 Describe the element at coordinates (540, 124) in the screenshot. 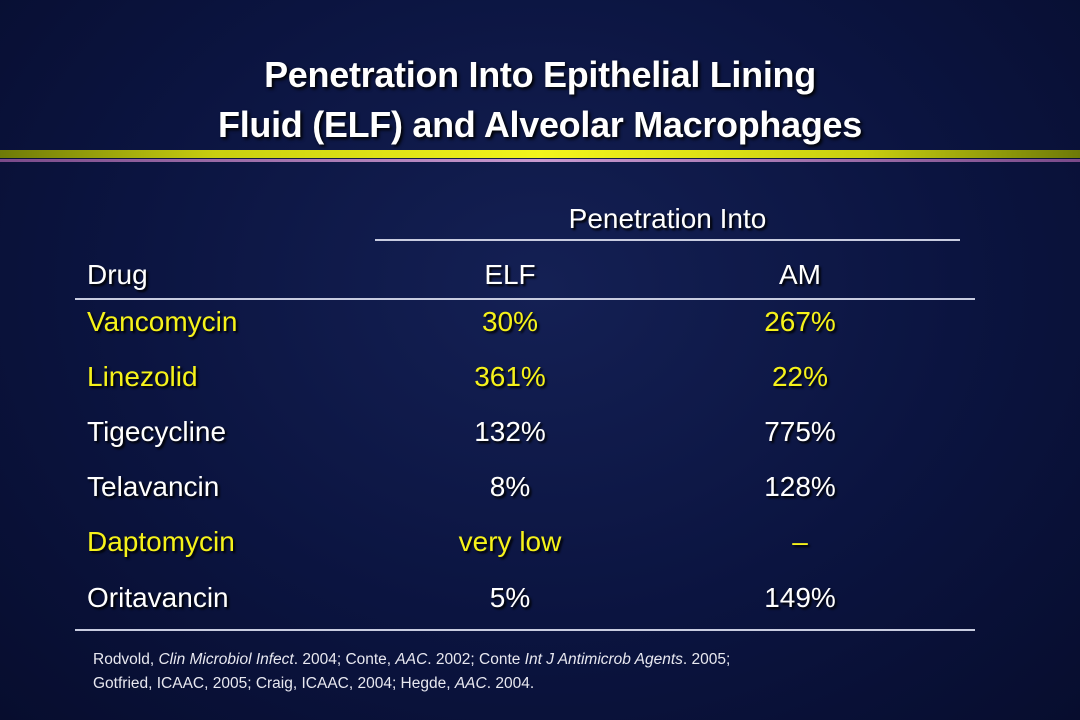

I see `title-line-2: Fluid (ELF) and Alveolar Macrophages` at that location.